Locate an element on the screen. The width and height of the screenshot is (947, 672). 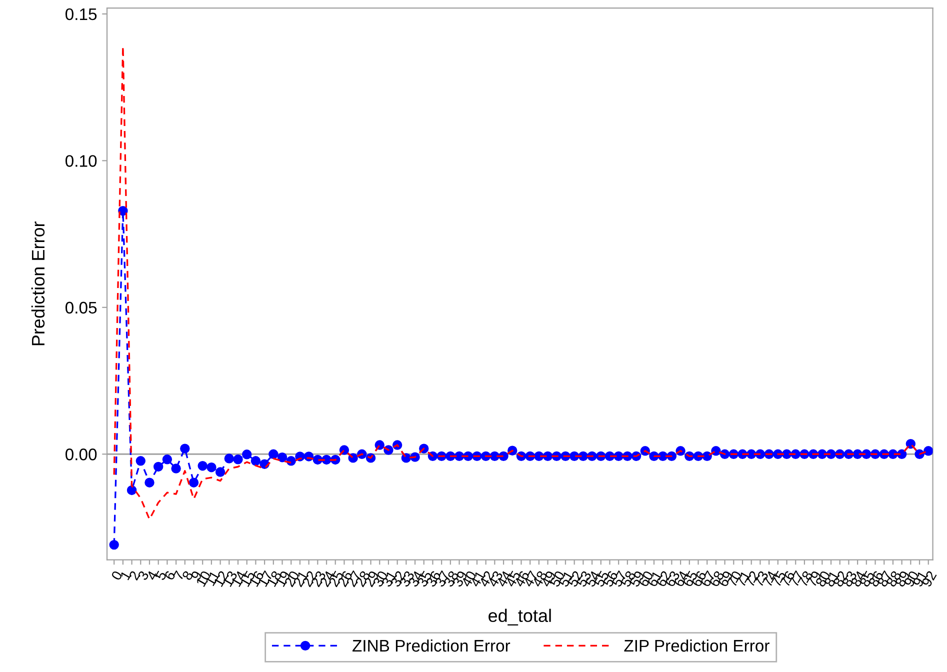
y-axis-title: Prediction Error is located at coordinates (38, 284).